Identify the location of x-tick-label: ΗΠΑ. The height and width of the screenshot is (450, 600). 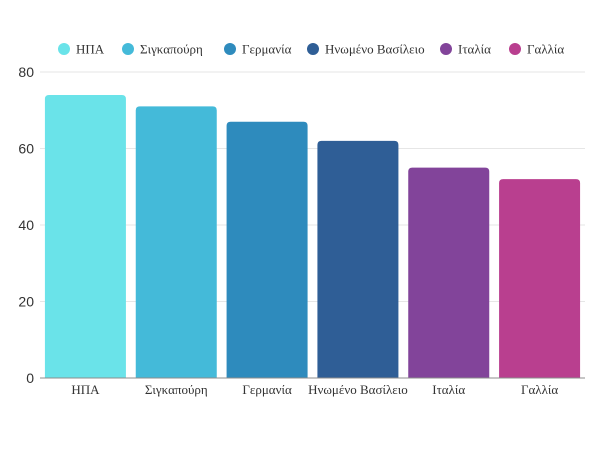
(85, 389).